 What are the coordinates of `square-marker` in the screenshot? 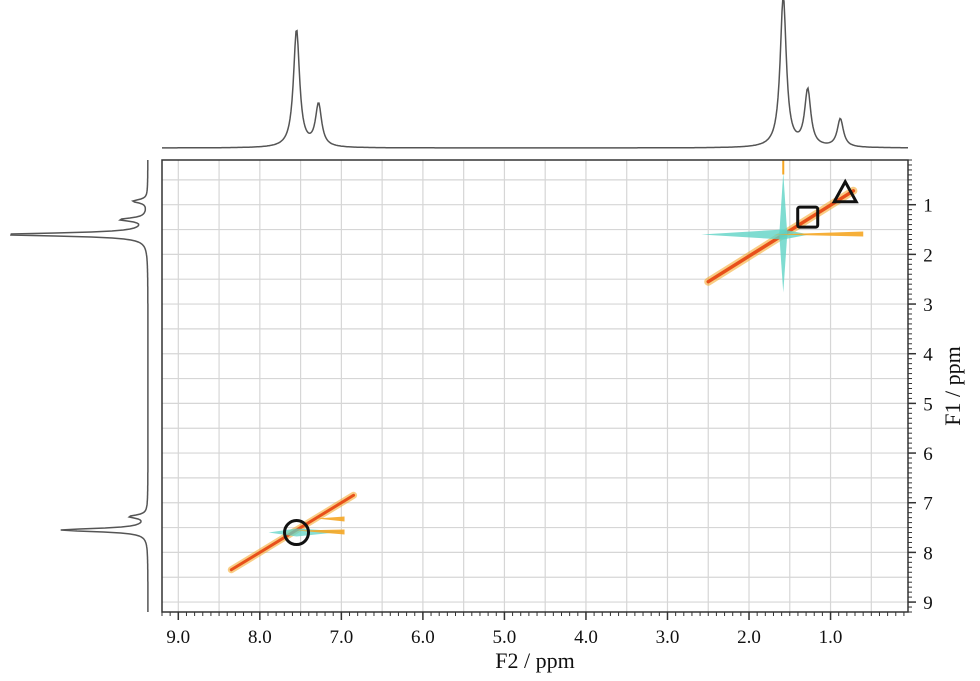 It's located at (808, 217).